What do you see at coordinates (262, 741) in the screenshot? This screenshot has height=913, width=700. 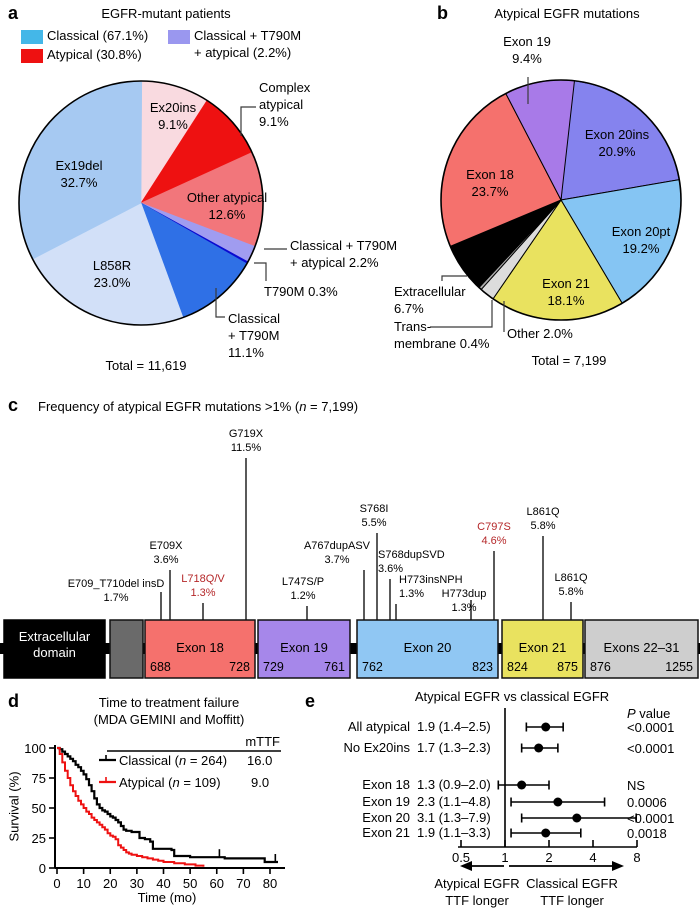 I see `panel-d-legend-header: mTTF` at bounding box center [262, 741].